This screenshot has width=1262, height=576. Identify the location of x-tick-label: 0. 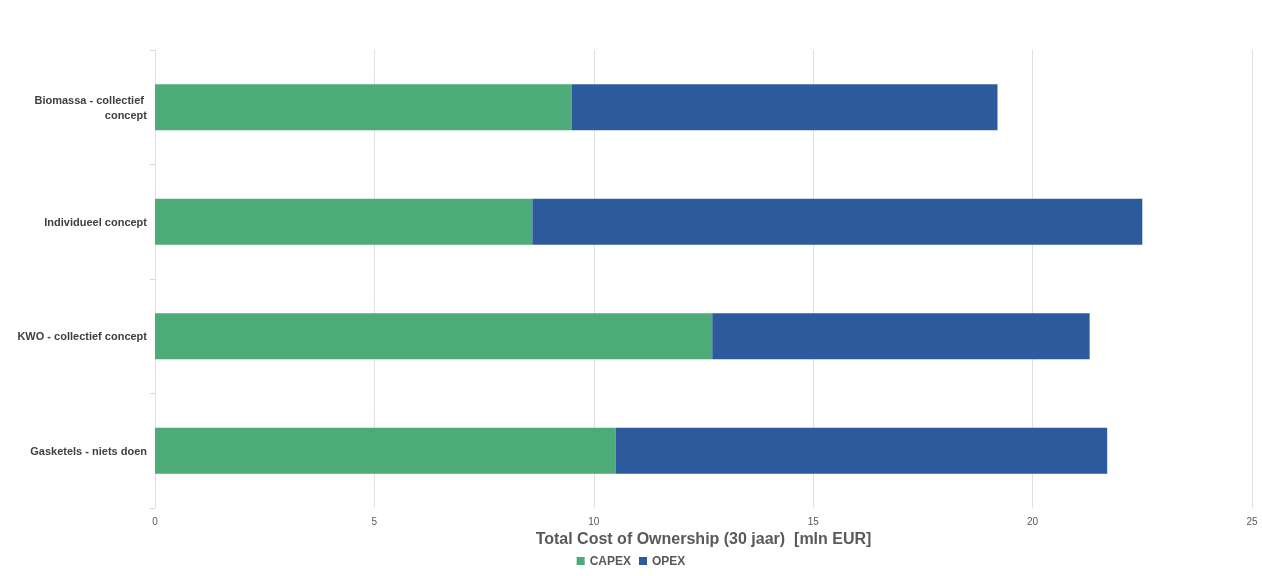
(155, 521).